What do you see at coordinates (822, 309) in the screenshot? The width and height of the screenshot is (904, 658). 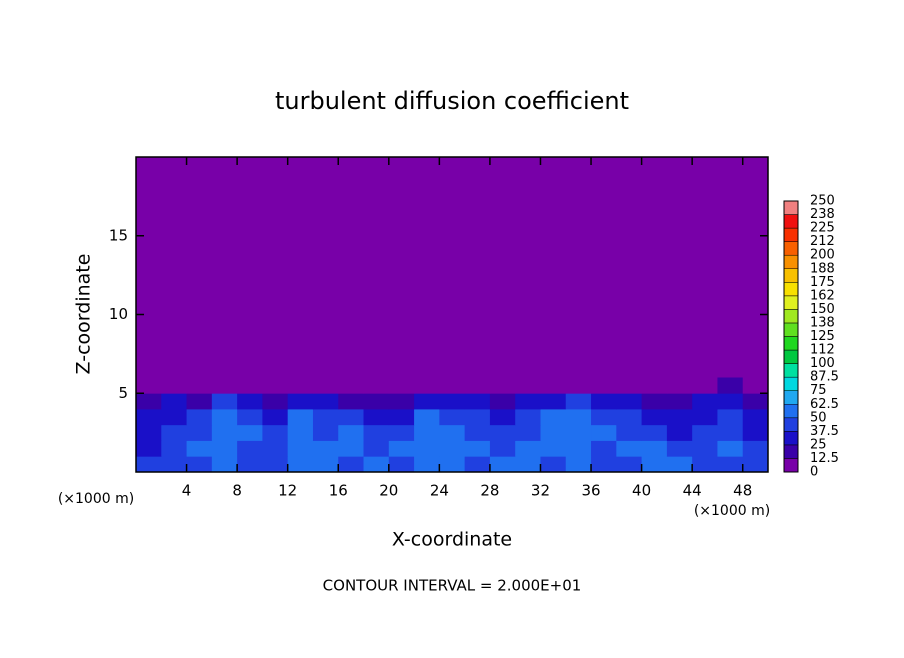 I see `colorbar-label: 150` at bounding box center [822, 309].